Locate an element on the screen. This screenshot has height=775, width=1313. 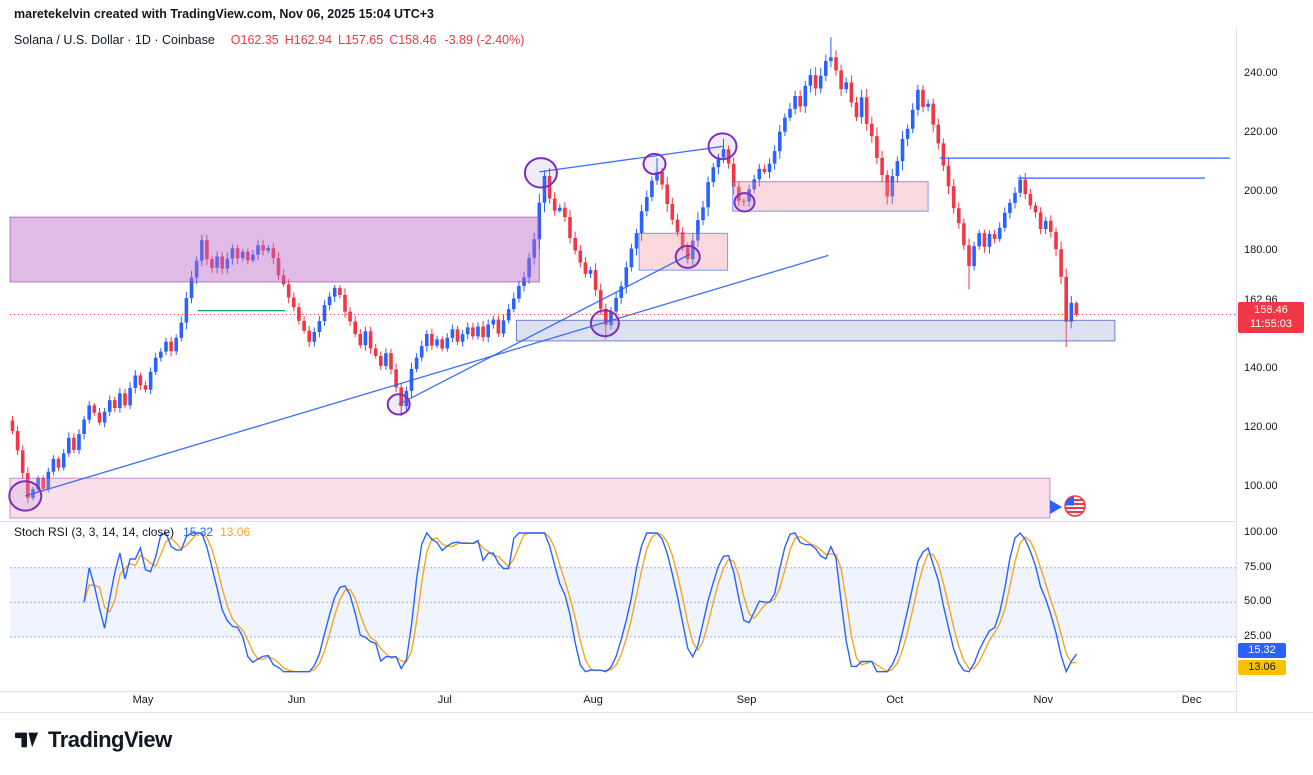
last-price-badge: 158.46 11:55:03 is located at coordinates (1271, 317).